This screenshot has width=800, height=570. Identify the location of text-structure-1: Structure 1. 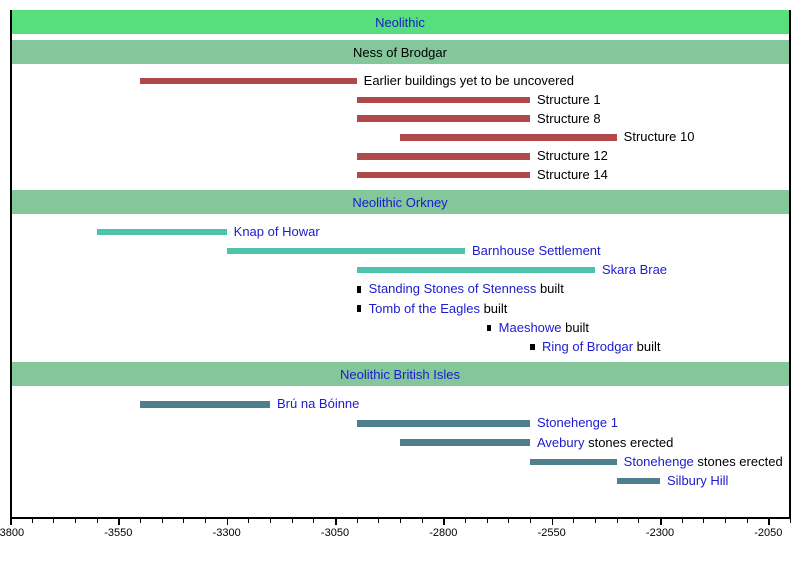
(569, 99).